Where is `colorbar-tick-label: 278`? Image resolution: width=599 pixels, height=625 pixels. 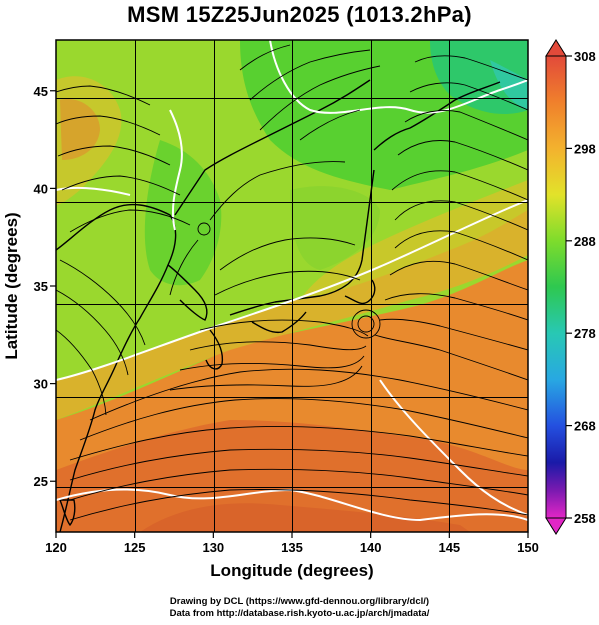
colorbar-tick-label: 278 is located at coordinates (585, 333).